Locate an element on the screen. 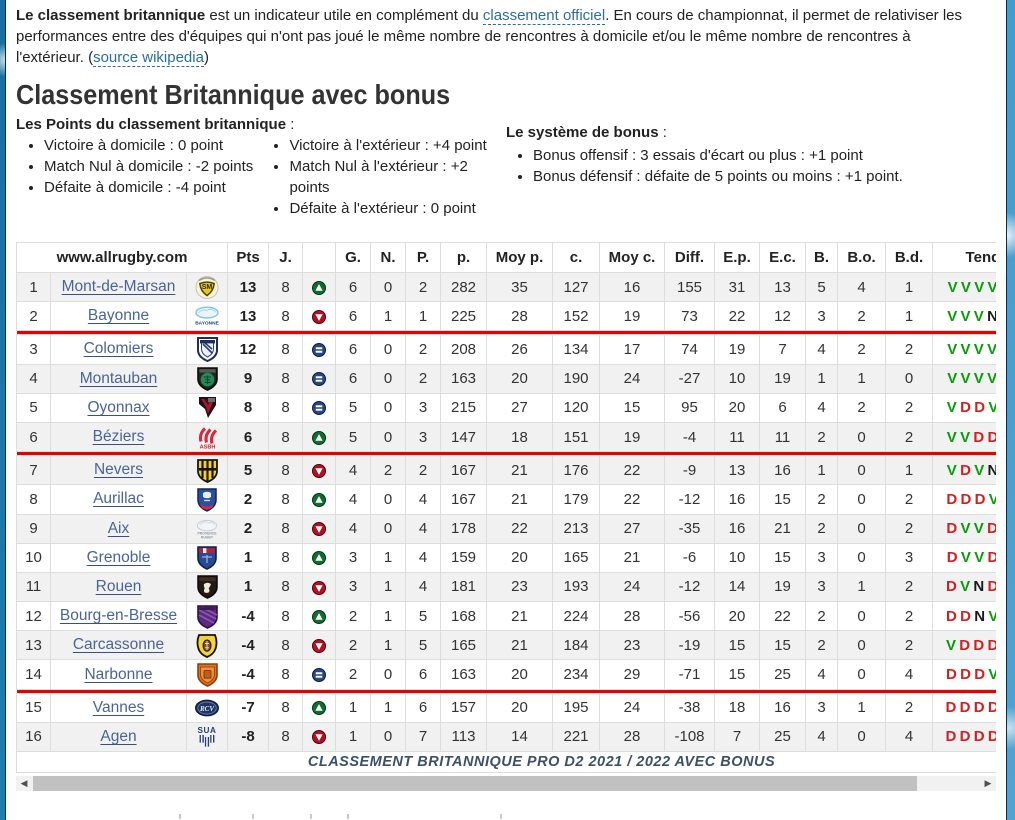  svg-text: ASBH is located at coordinates (207, 447).